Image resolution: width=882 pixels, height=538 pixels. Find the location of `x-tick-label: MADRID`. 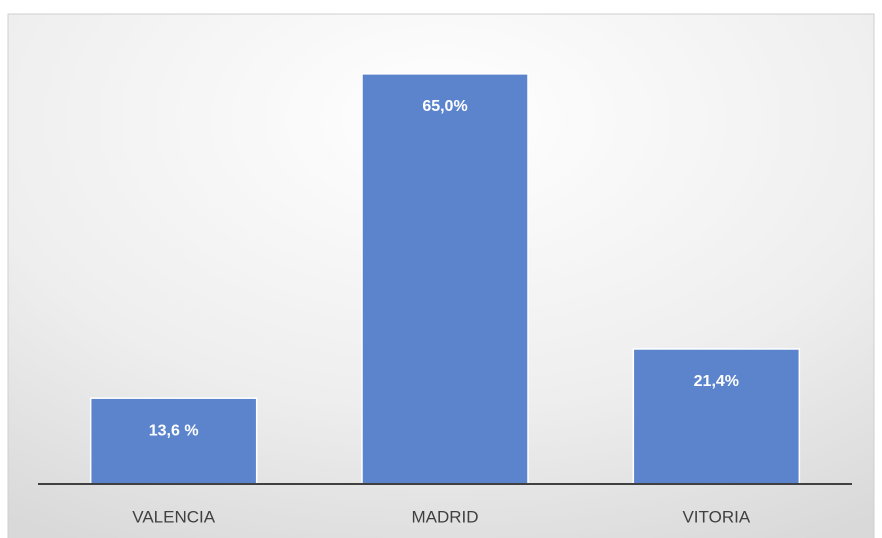

x-tick-label: MADRID is located at coordinates (444, 516).